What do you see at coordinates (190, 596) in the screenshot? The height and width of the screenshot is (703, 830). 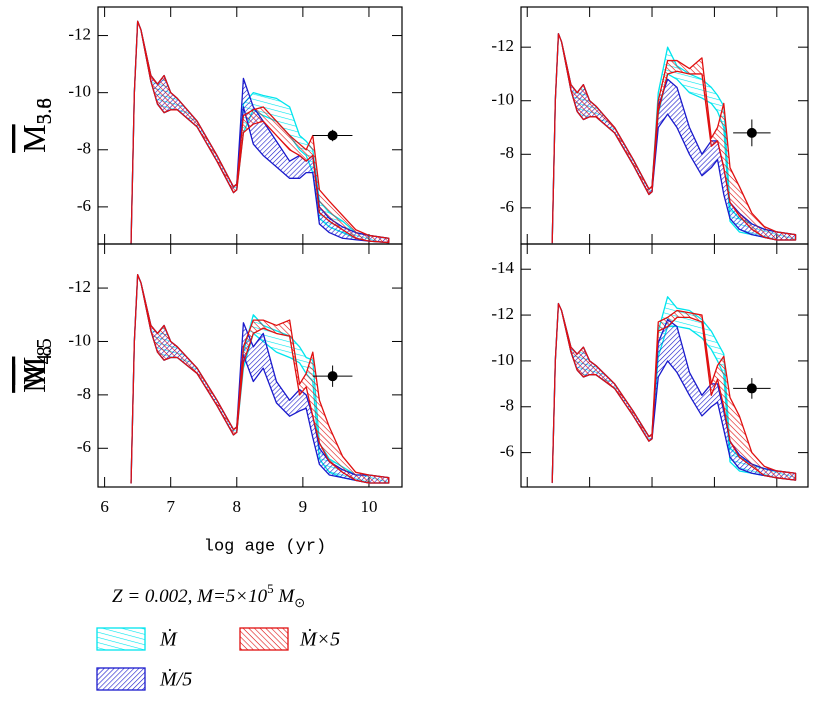 I see `annotation-text: Z = 0.002, M=5×10` at bounding box center [190, 596].